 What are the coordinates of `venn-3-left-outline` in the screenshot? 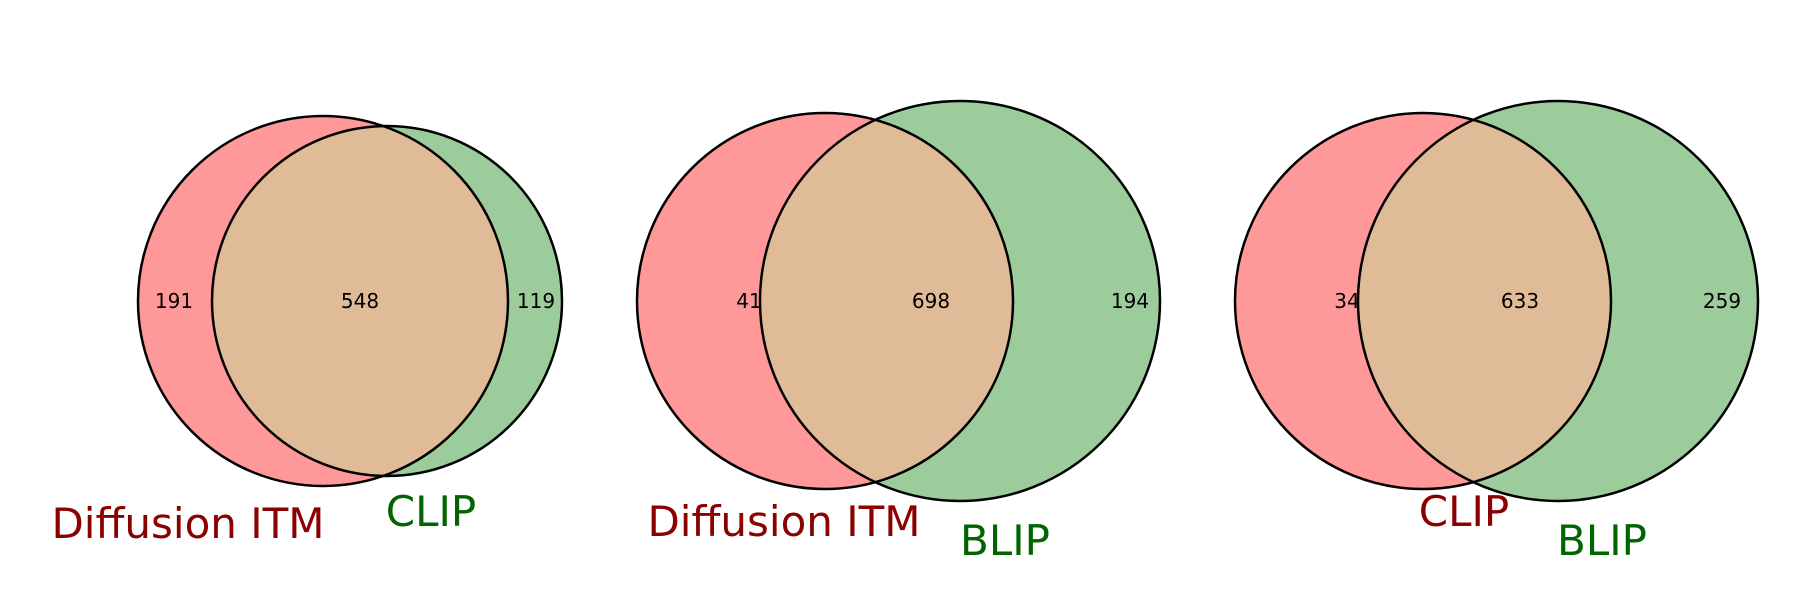 It's located at (1423, 301).